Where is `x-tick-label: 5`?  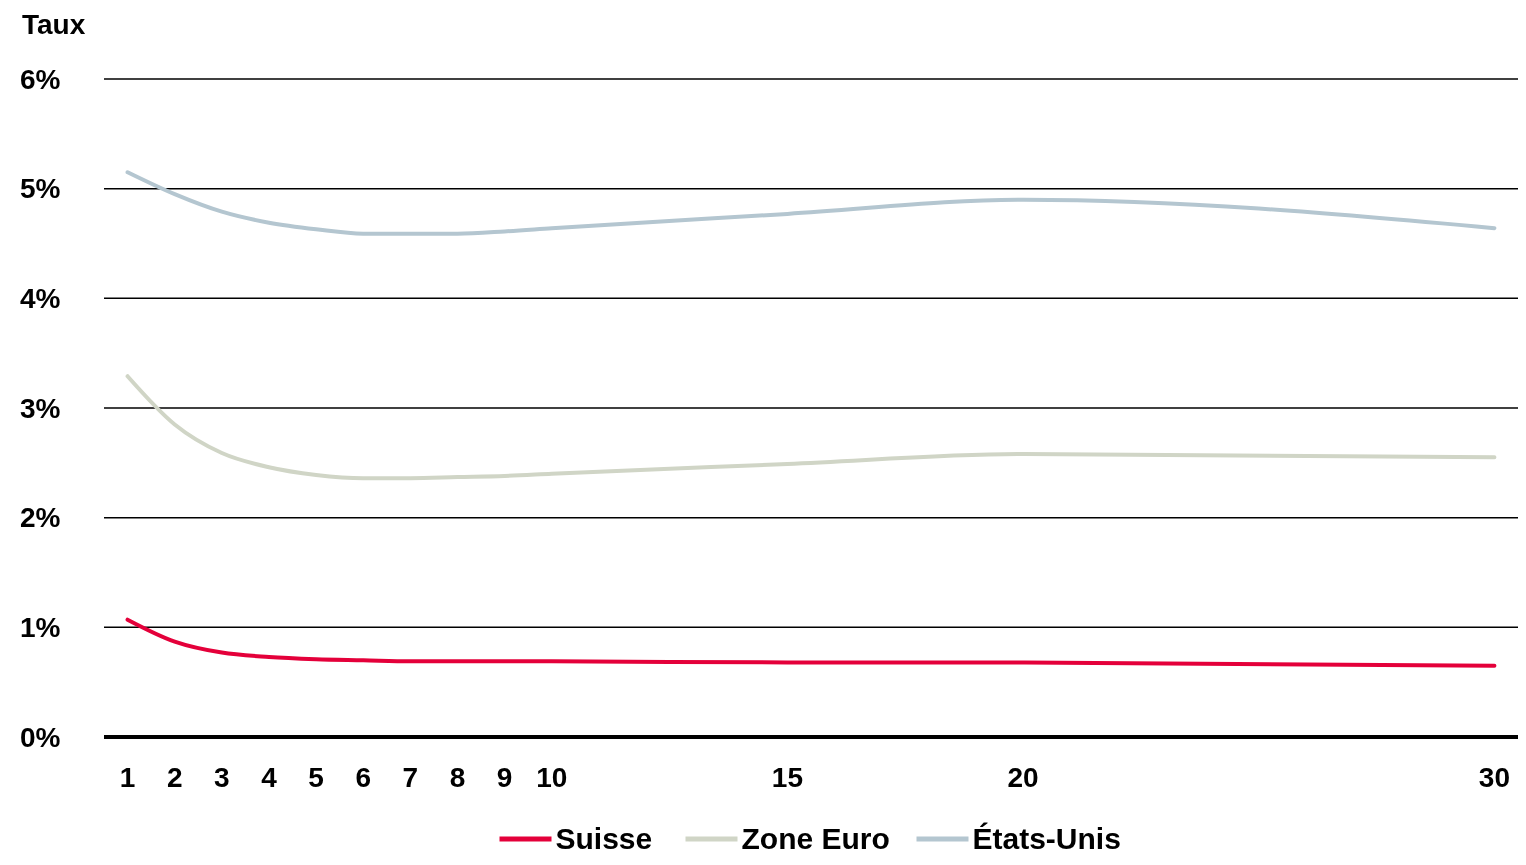 x-tick-label: 5 is located at coordinates (316, 777).